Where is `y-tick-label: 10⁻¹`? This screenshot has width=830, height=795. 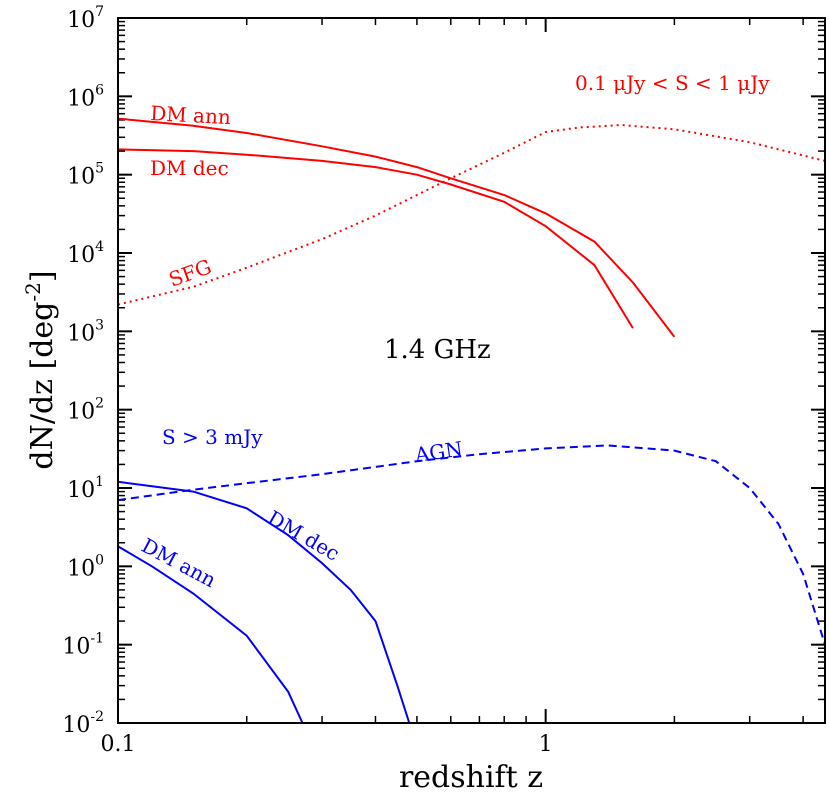
y-tick-label: 10⁻¹ is located at coordinates (83, 645).